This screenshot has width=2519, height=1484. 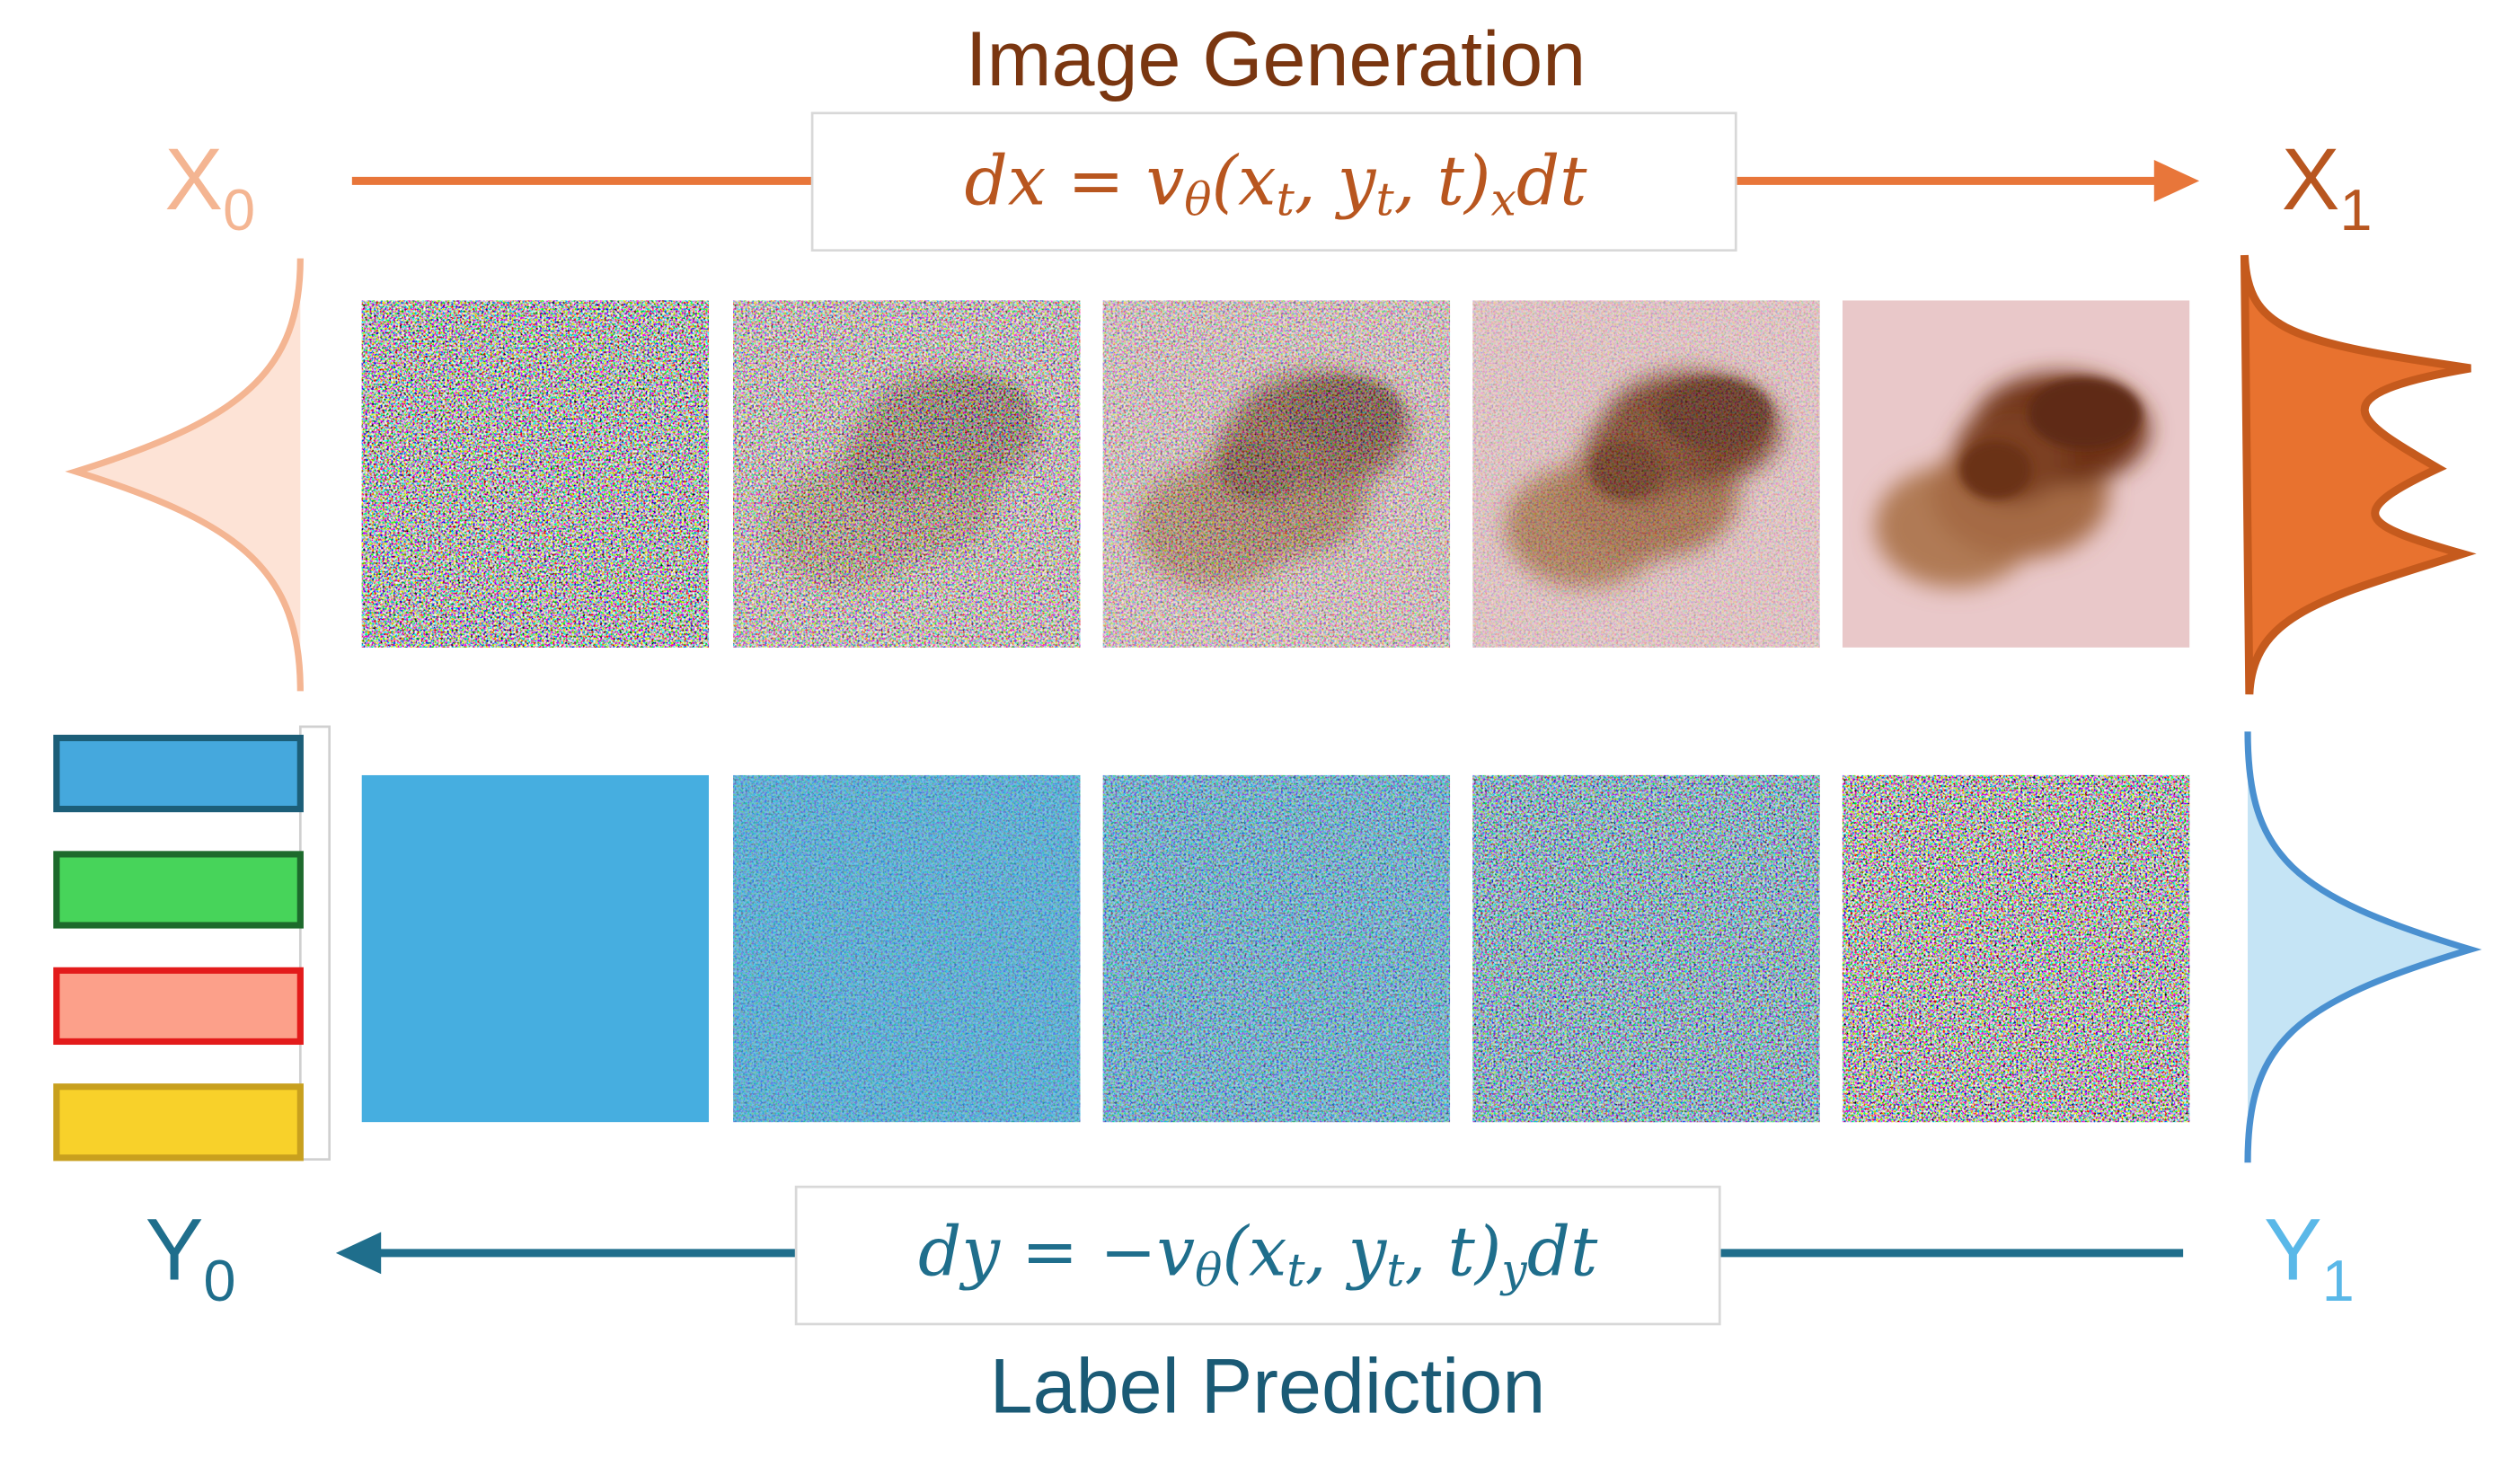 What do you see at coordinates (1503, 199) in the screenshot?
I see `formula-subscript: x` at bounding box center [1503, 199].